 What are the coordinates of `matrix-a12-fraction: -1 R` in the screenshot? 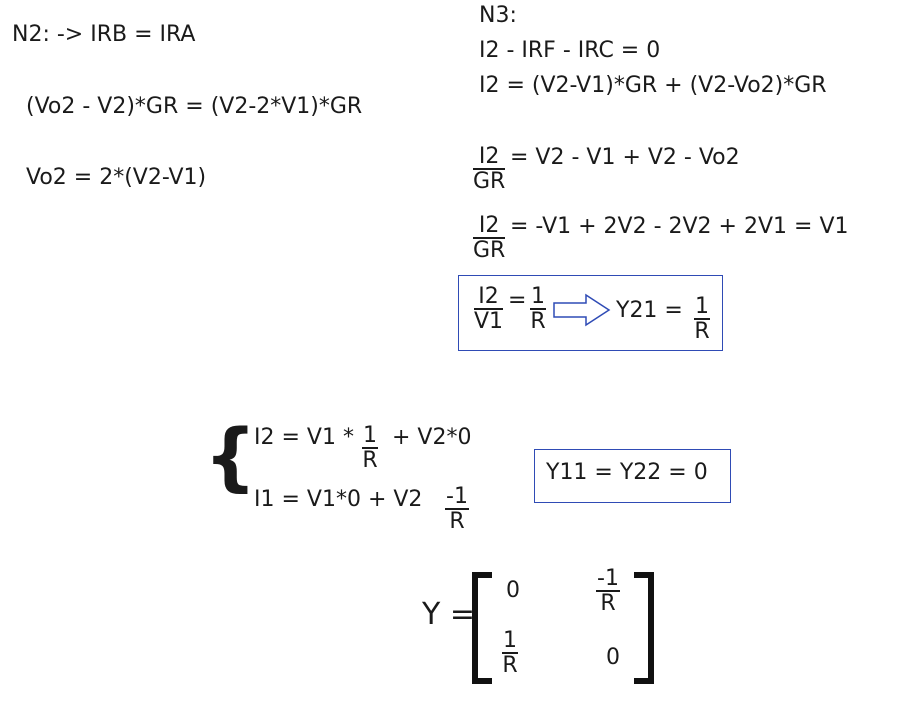 It's located at (608, 591).